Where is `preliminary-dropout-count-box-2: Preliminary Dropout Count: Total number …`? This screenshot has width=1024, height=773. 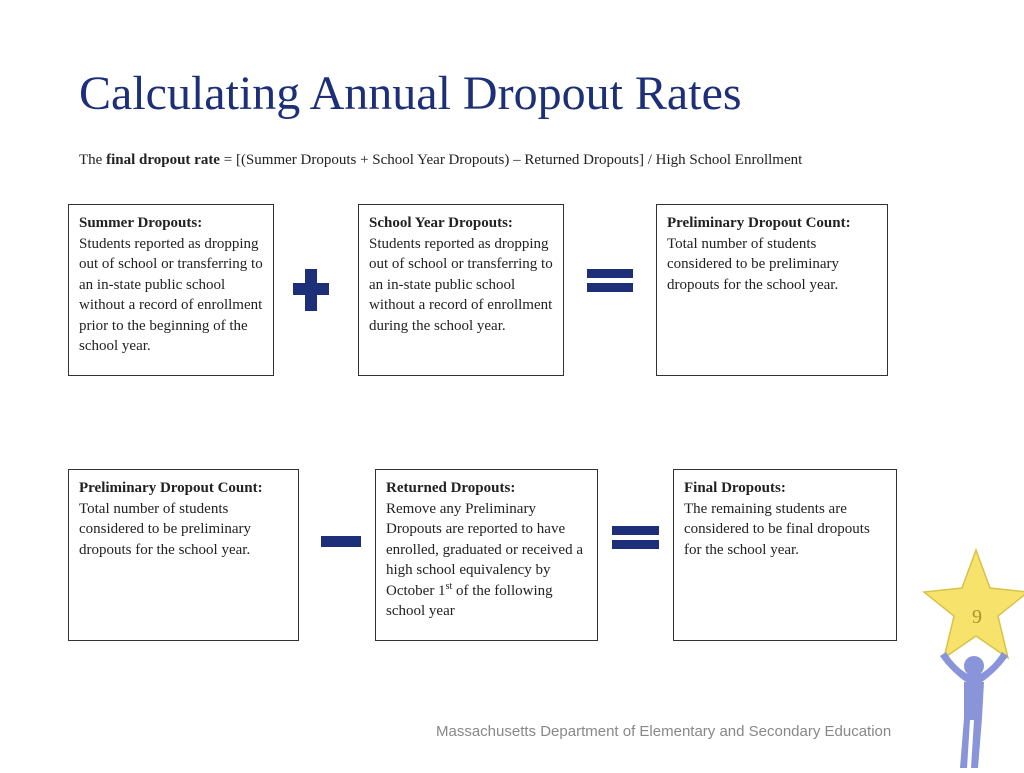 preliminary-dropout-count-box-2: Preliminary Dropout Count: Total number … is located at coordinates (183, 555).